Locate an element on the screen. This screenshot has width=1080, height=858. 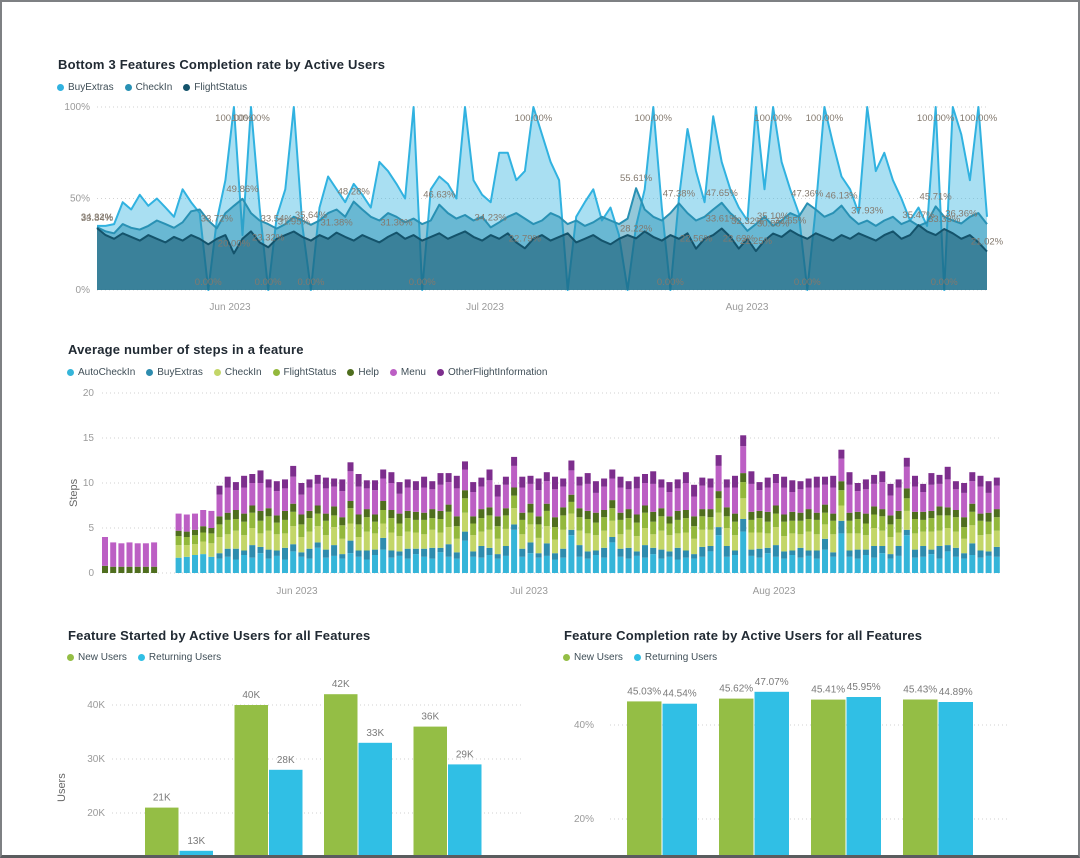
bar-returning-users is located at coordinates (375, 800).